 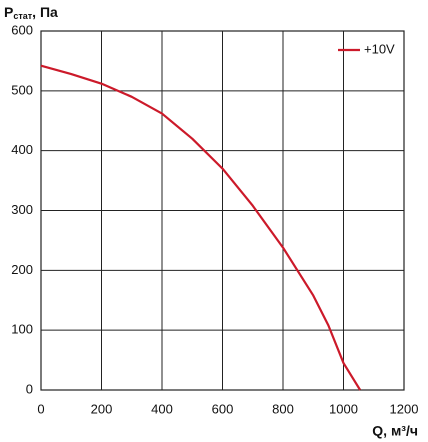 I want to click on y-tick-label: 500, so click(x=22, y=89).